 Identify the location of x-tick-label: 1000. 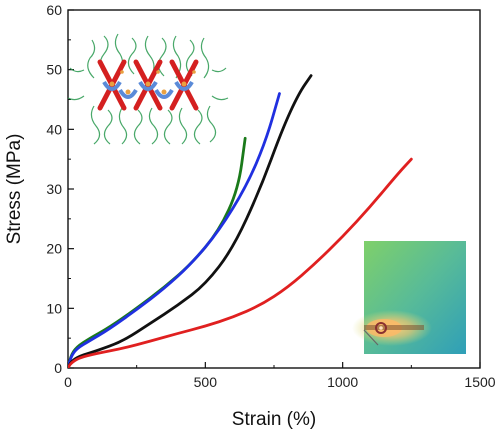
(342, 382).